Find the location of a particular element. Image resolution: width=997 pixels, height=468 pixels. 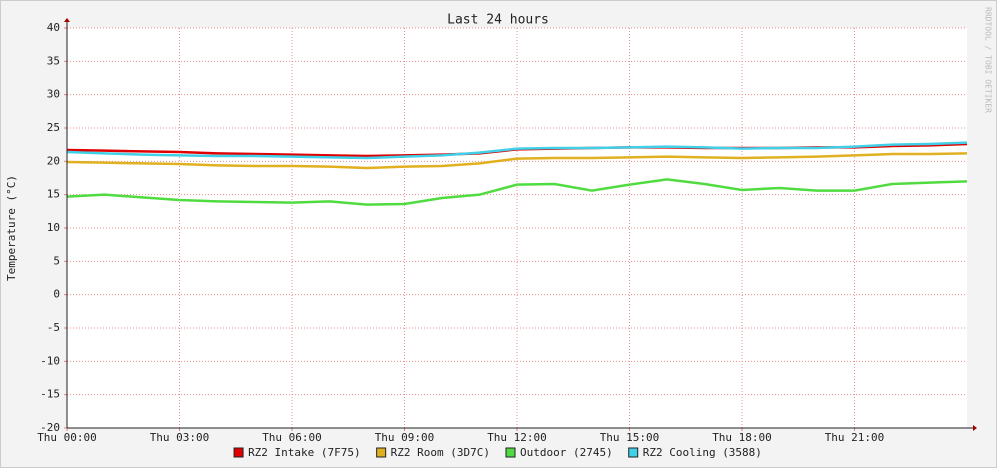

legend-label: RZ2 Room (3D7C) is located at coordinates (440, 452).